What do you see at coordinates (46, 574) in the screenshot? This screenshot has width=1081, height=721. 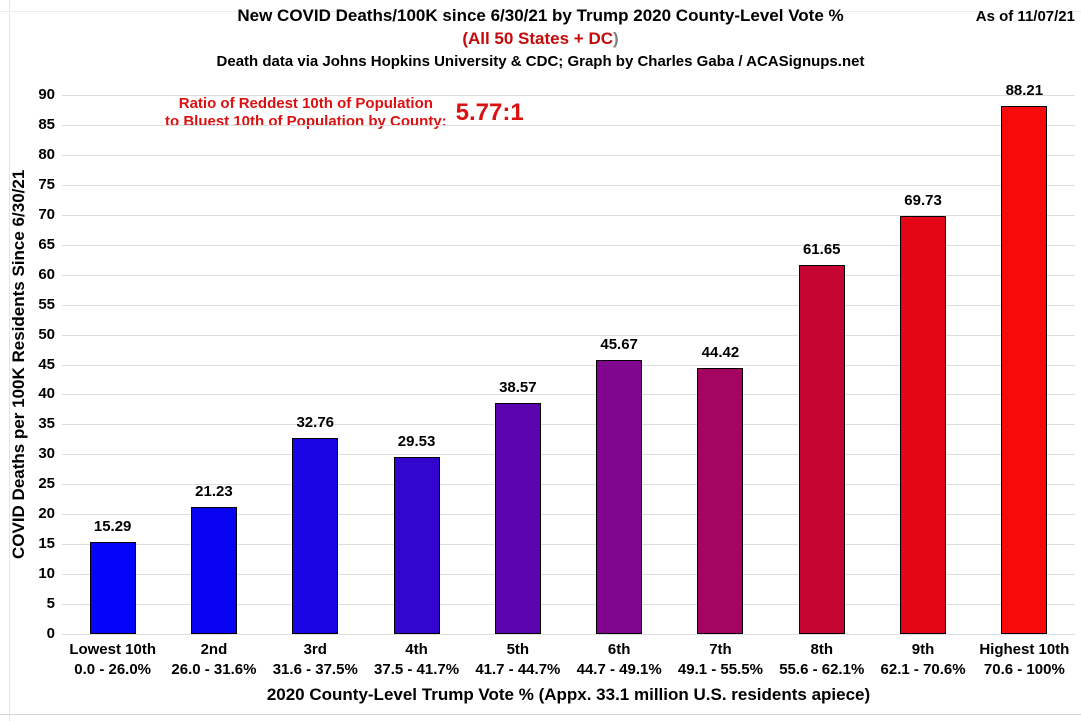 I see `y-tick-label: 10` at bounding box center [46, 574].